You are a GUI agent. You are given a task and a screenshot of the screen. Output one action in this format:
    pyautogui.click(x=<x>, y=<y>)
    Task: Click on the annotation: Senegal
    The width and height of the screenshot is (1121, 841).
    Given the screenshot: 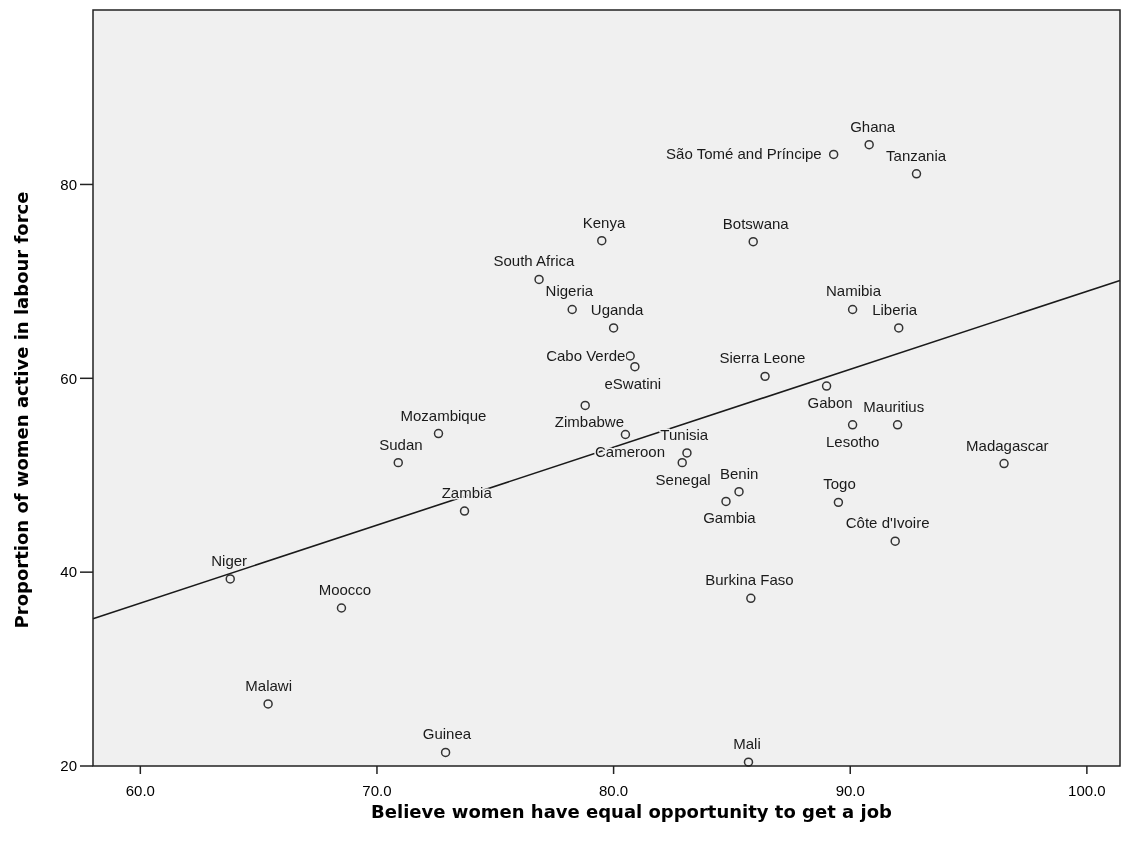 What is the action you would take?
    pyautogui.click(x=683, y=479)
    